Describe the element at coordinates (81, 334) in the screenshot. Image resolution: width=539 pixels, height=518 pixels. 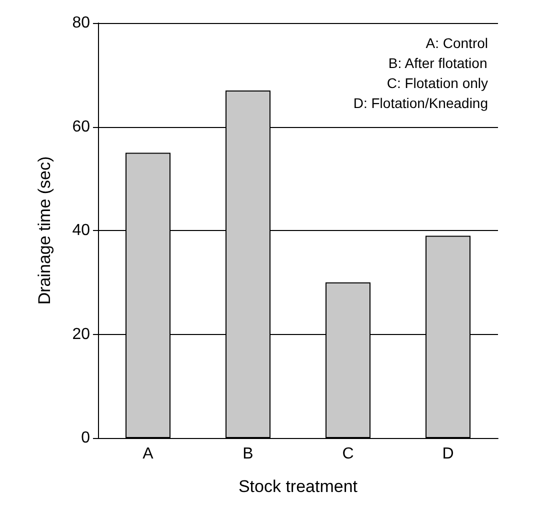
I see `y-tick-label: 20` at that location.